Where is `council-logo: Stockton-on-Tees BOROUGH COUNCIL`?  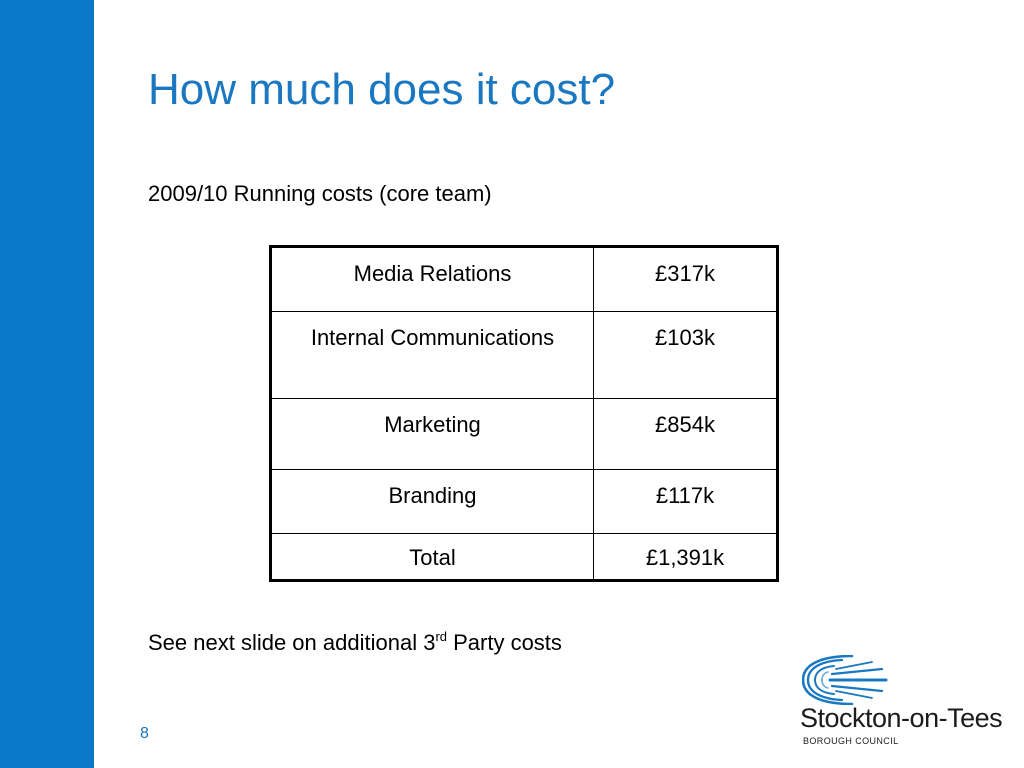
council-logo: Stockton-on-Tees BOROUGH COUNCIL is located at coordinates (902, 705).